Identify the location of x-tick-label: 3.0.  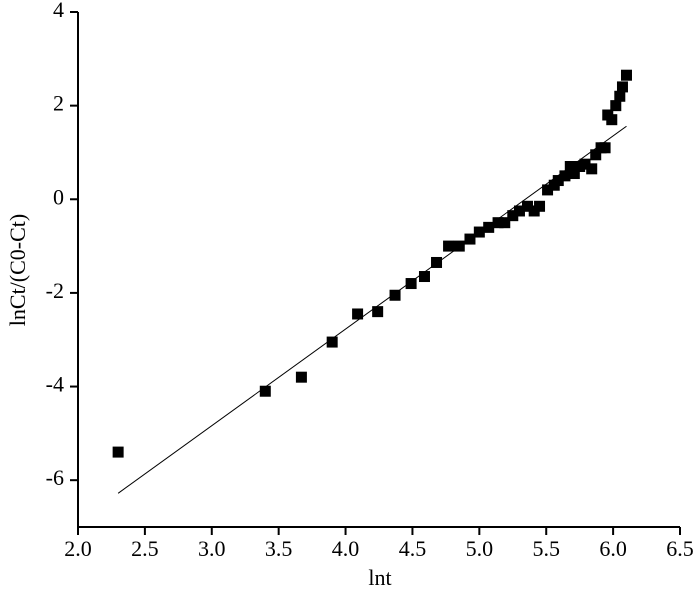
(212, 548).